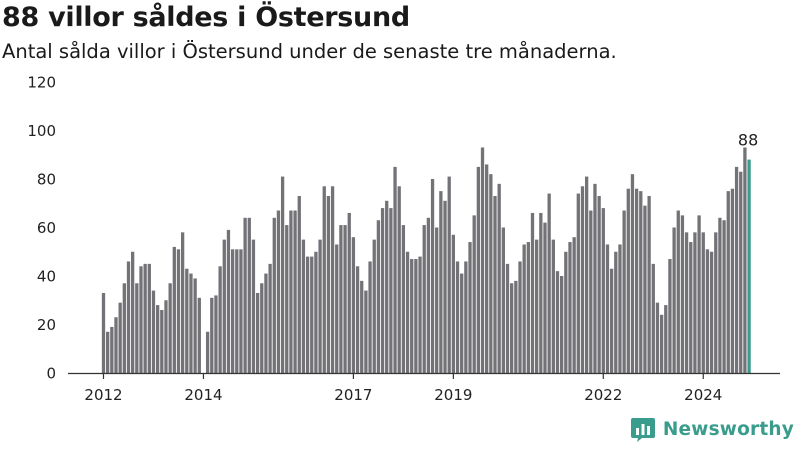  What do you see at coordinates (46, 228) in the screenshot?
I see `y-tick-label: 60` at bounding box center [46, 228].